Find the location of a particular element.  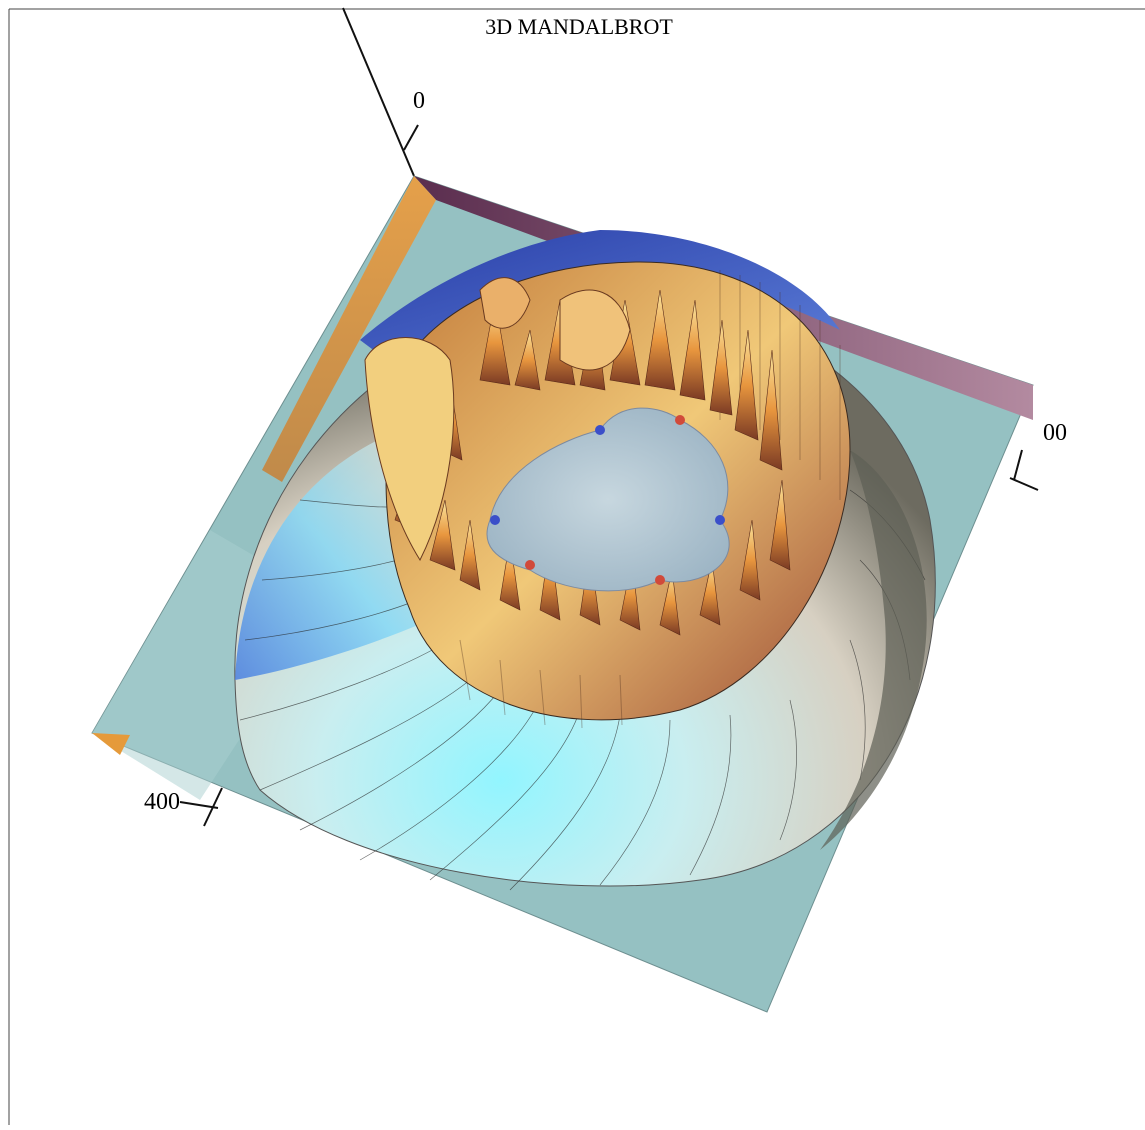

left-axis-tick-stem is located at coordinates (213, 807).